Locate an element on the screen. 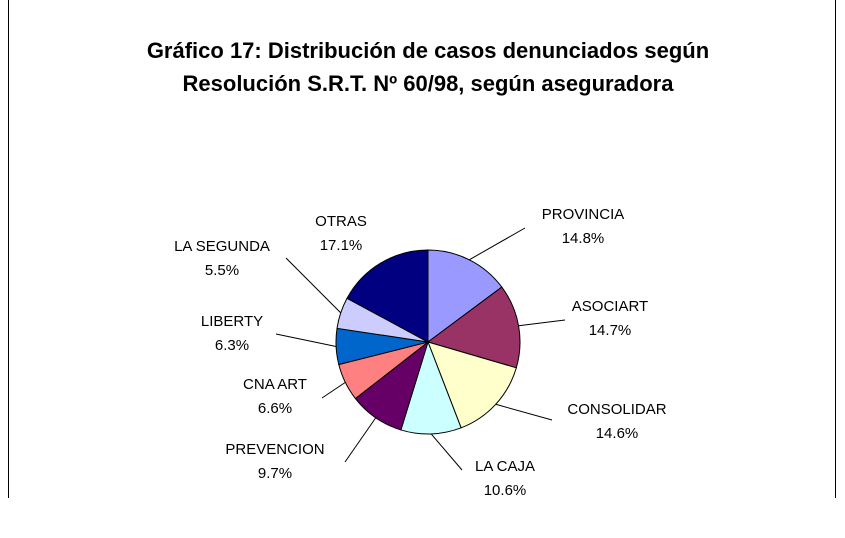  slice-value-label: 17.1% is located at coordinates (341, 245).